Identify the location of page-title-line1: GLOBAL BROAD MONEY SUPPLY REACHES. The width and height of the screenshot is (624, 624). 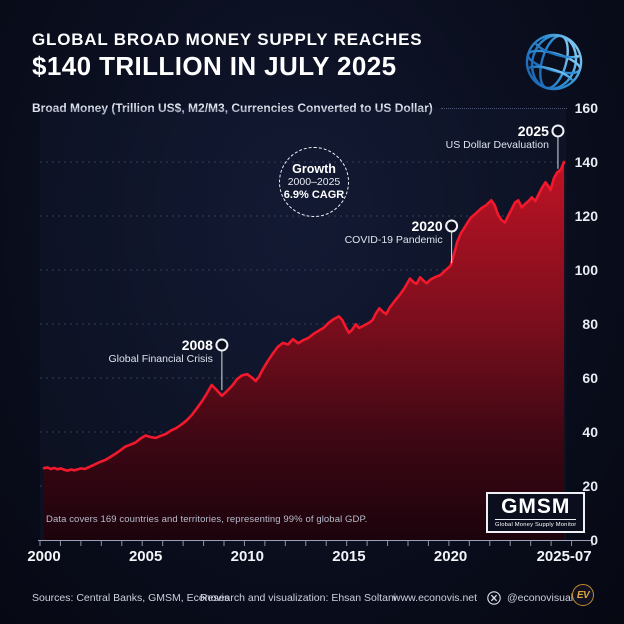
(227, 39).